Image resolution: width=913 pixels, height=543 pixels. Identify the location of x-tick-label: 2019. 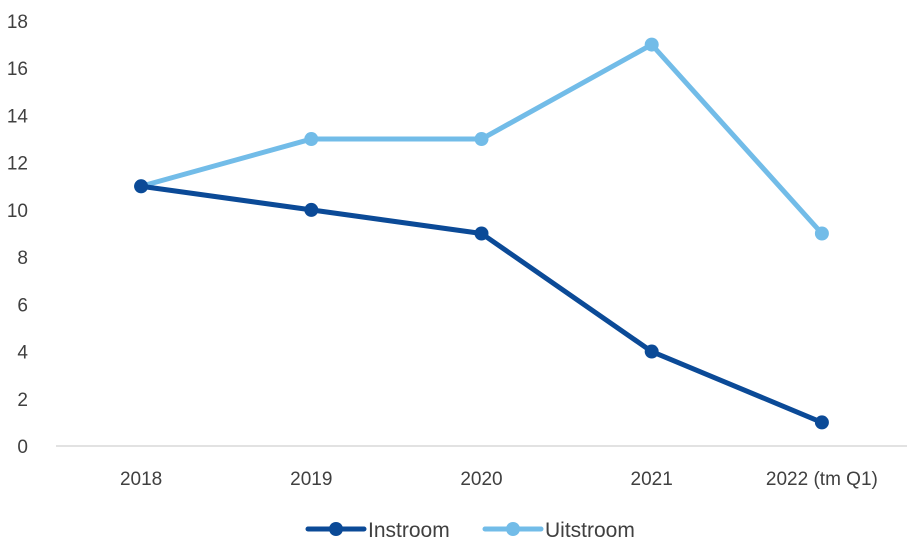
(311, 479).